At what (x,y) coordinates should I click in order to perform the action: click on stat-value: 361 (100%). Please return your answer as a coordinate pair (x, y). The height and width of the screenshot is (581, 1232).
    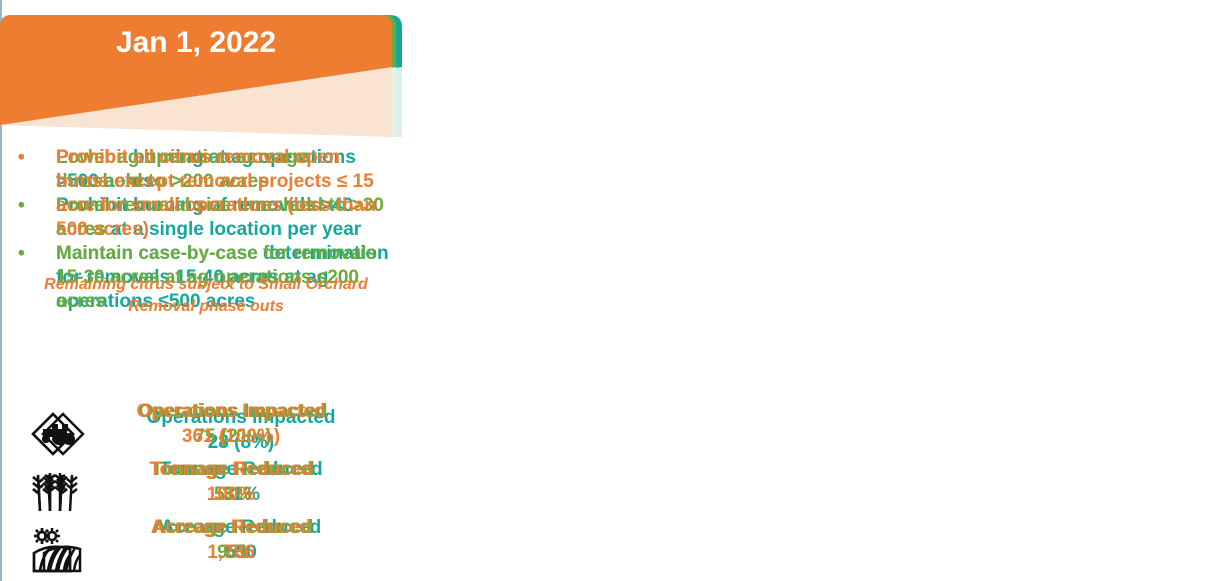
    Looking at the image, I should click on (231, 436).